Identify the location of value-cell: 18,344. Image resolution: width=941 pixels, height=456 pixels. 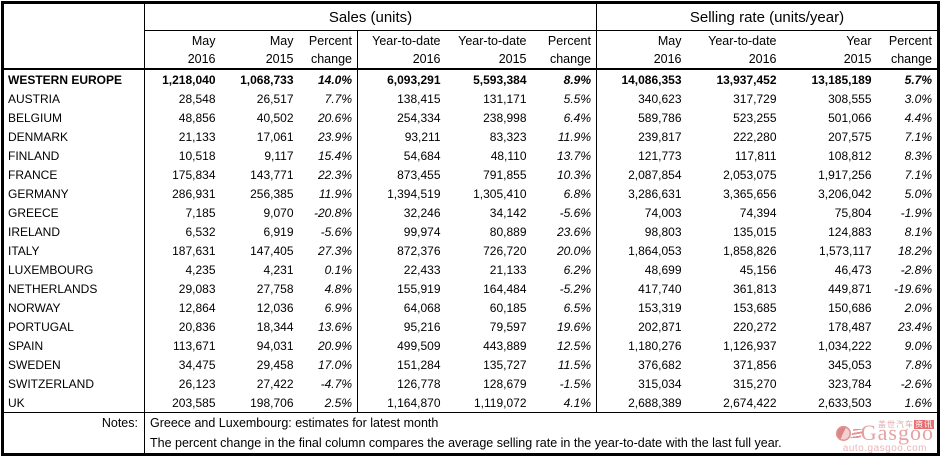
(275, 326).